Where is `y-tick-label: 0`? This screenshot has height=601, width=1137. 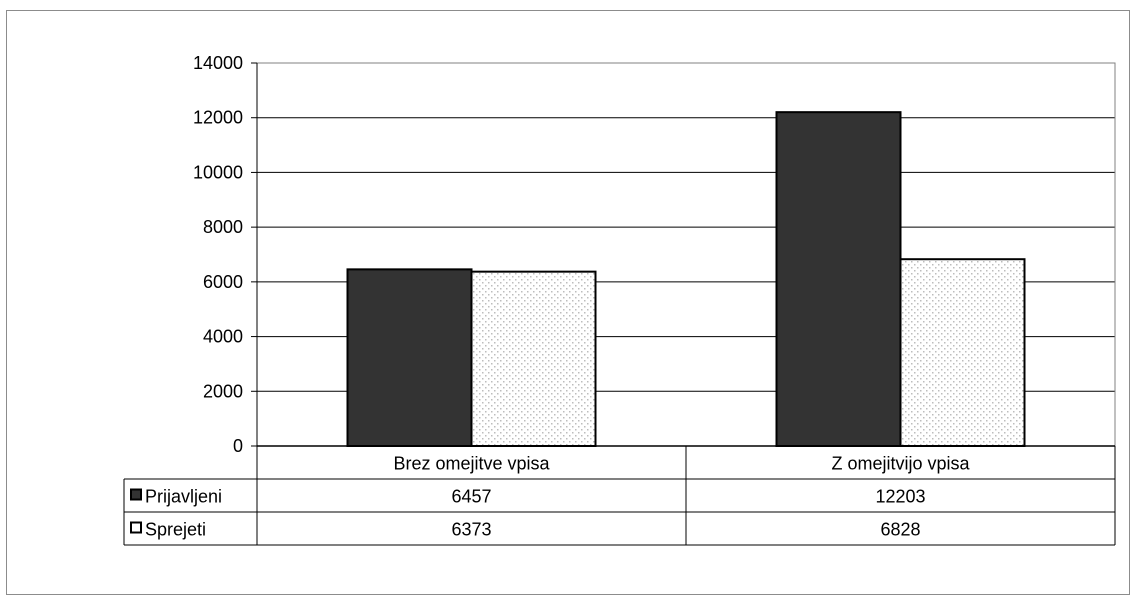 y-tick-label: 0 is located at coordinates (238, 446).